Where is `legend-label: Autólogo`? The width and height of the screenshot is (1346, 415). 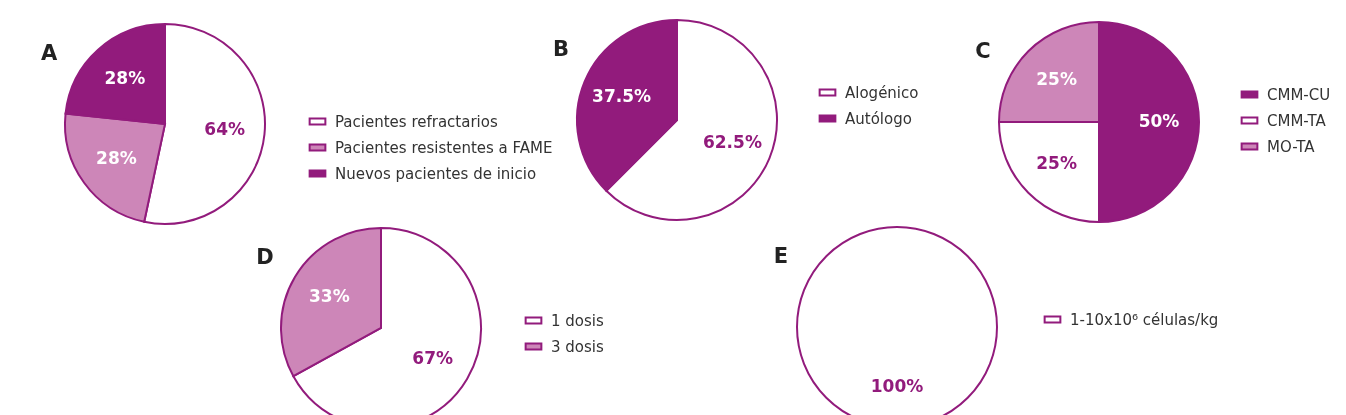 legend-label: Autólogo is located at coordinates (878, 118).